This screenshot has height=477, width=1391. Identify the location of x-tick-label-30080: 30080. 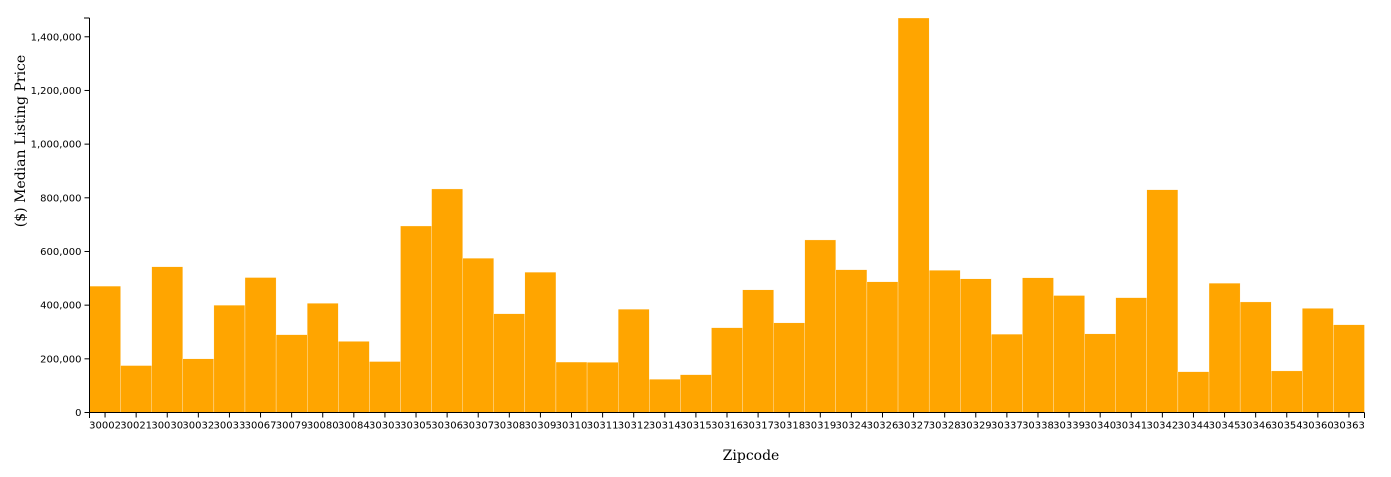
(323, 426).